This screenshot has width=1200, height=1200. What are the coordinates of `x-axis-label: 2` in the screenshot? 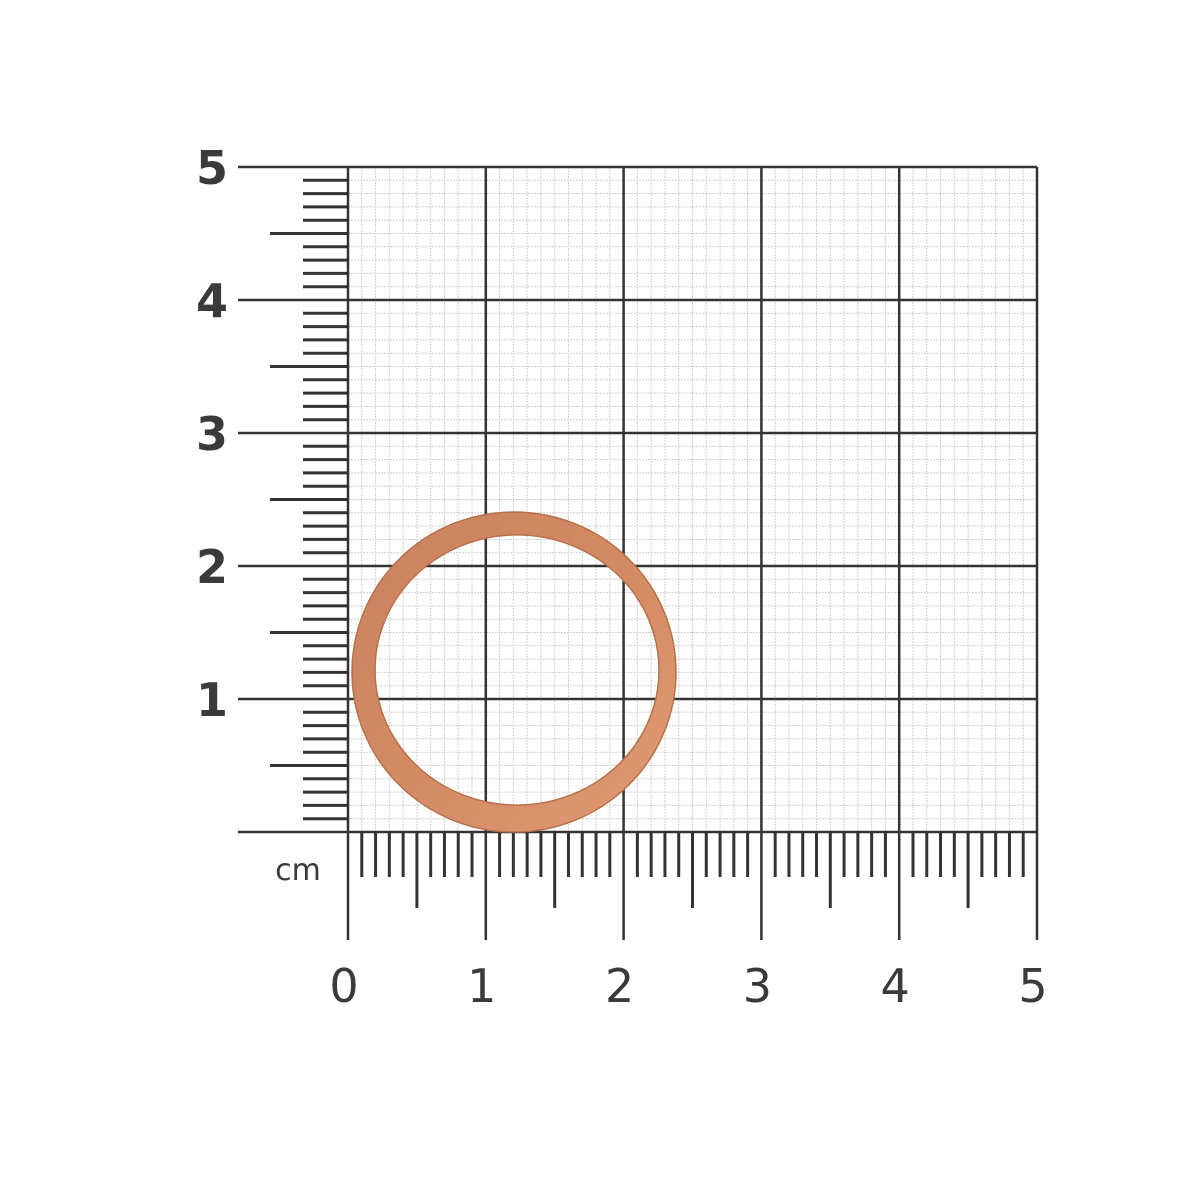 It's located at (619, 986).